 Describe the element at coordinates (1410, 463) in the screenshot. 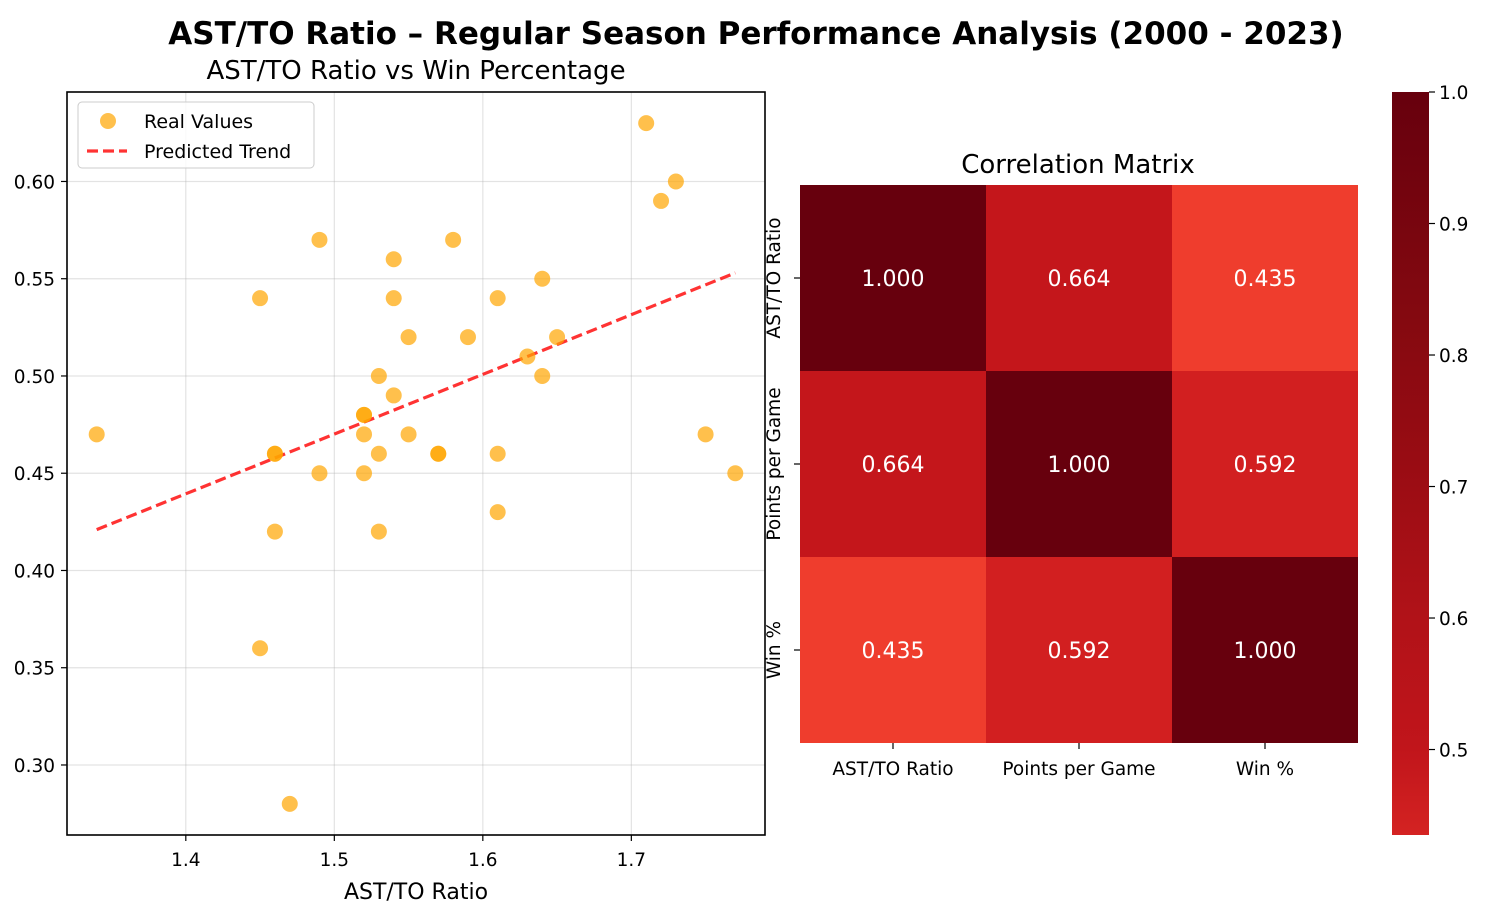

I see `colorbar-gradient` at that location.